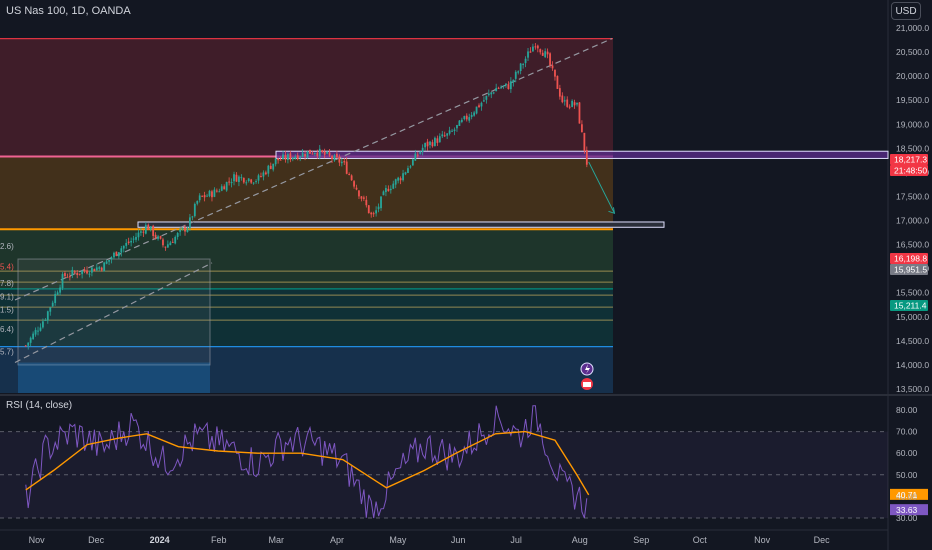  I want to click on price-tick-label: 14,000.0, so click(912, 365).